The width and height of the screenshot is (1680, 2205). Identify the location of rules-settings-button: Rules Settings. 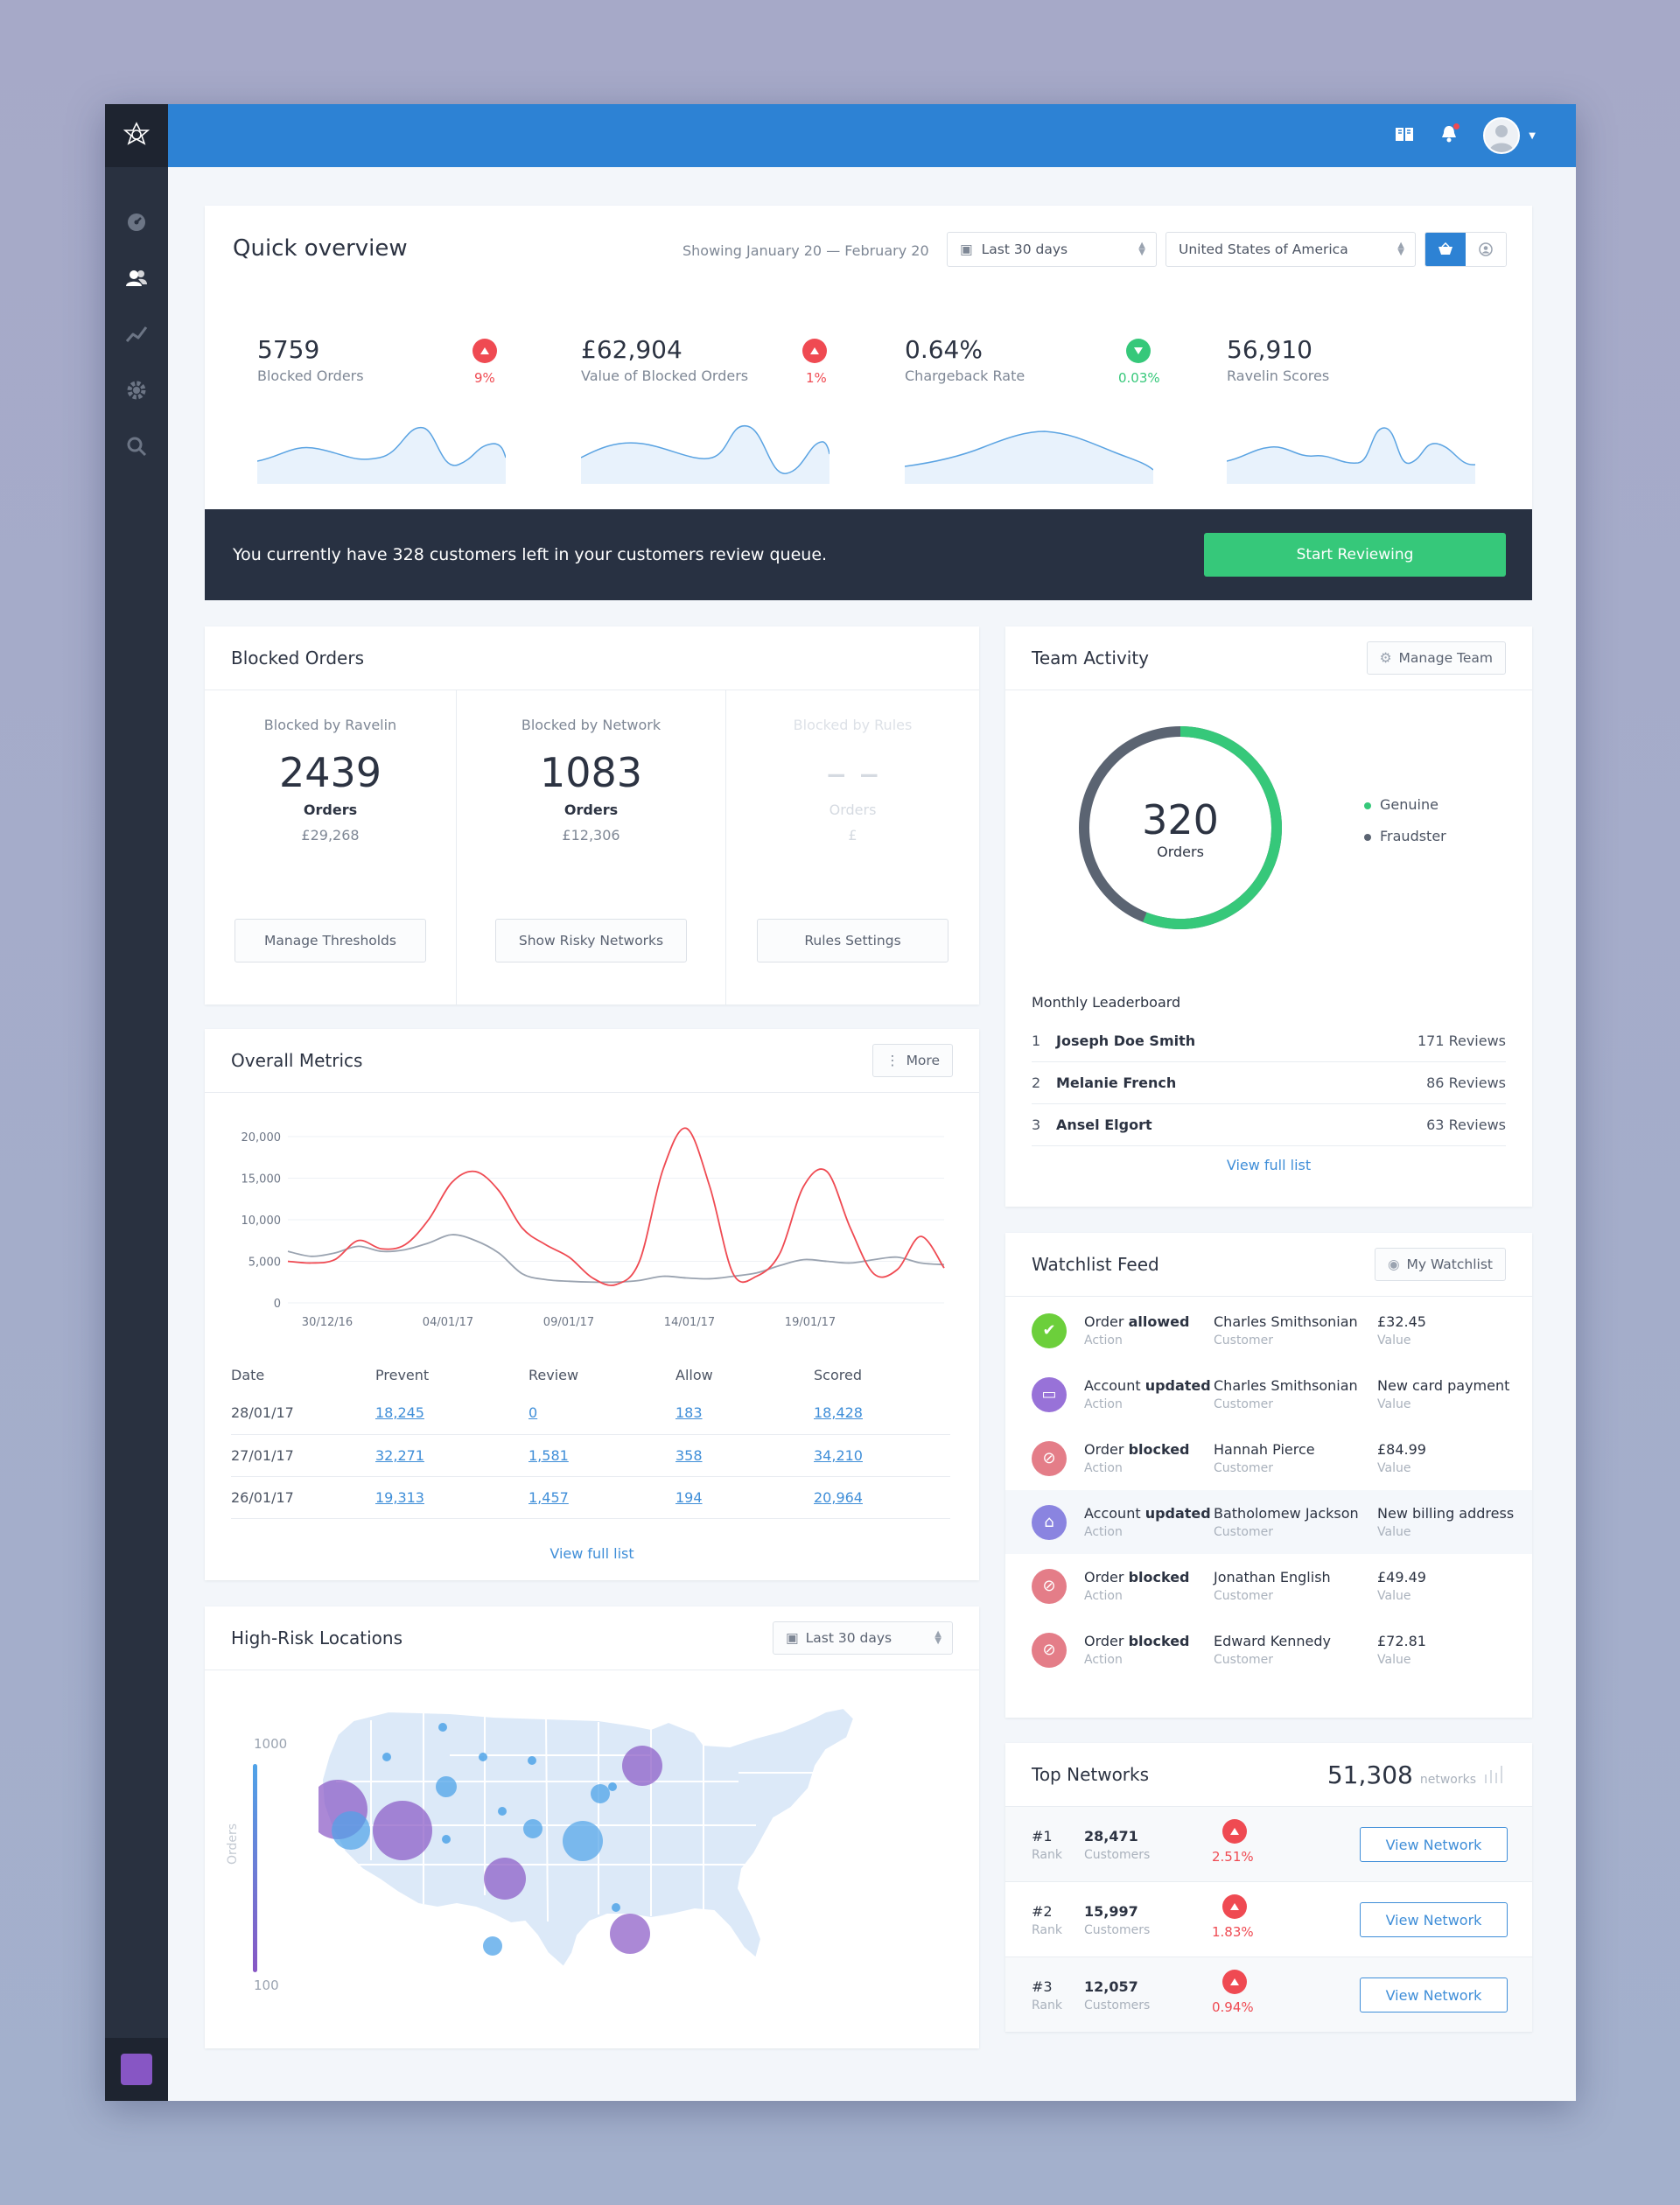
(852, 940).